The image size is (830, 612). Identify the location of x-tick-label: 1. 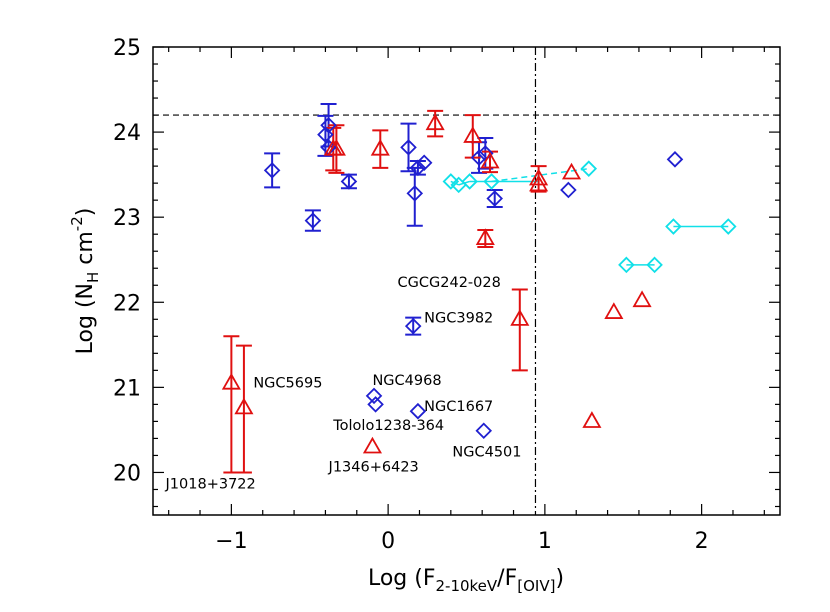
(545, 541).